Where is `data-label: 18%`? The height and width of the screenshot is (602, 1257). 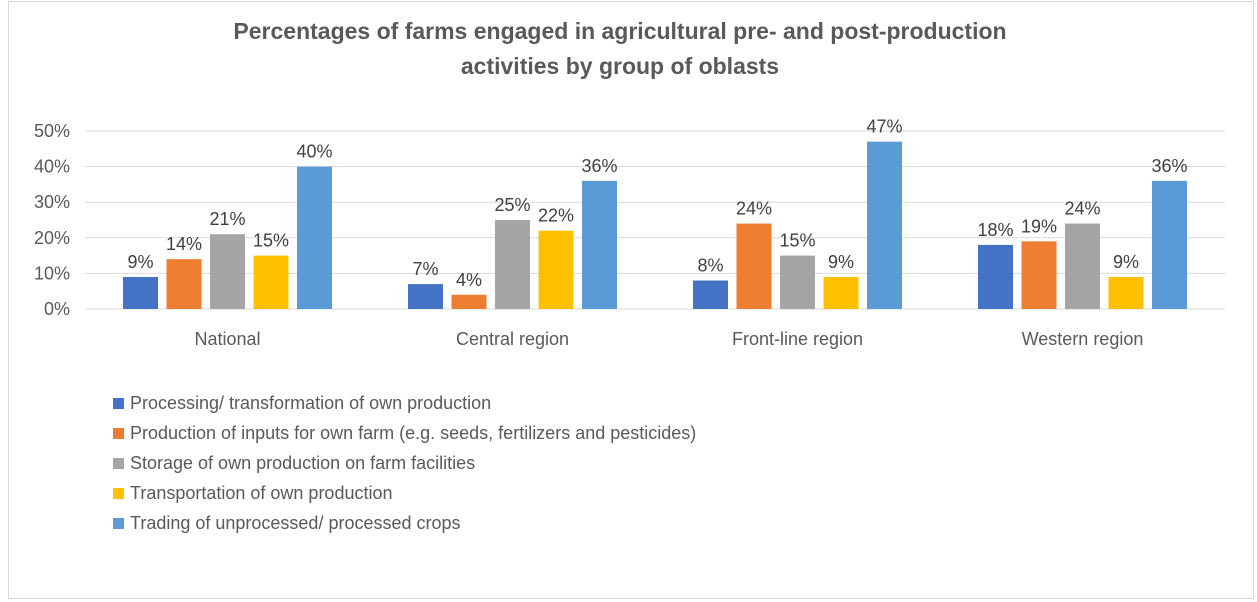
data-label: 18% is located at coordinates (995, 230).